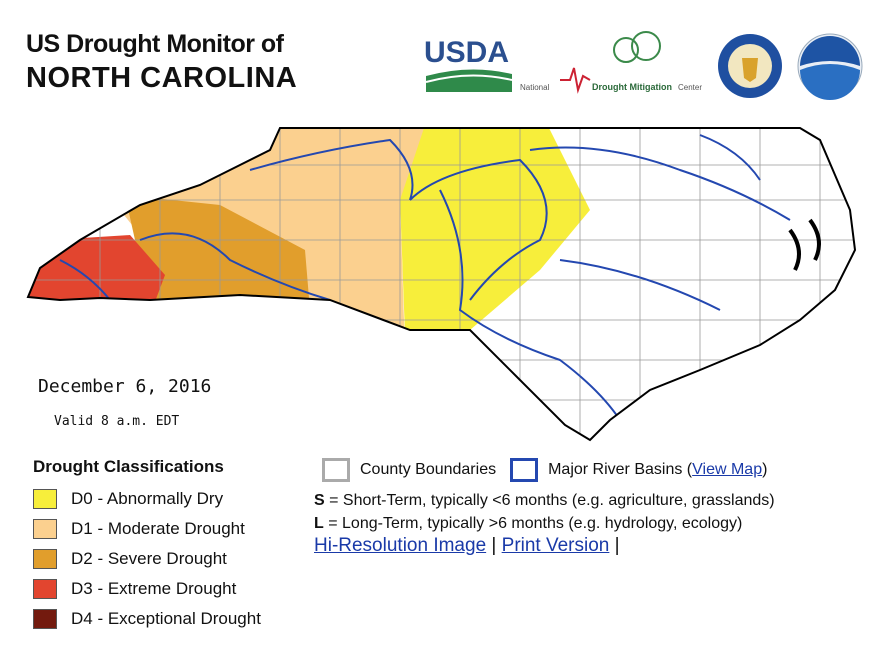  What do you see at coordinates (830, 82) in the screenshot?
I see `noaa-sea` at bounding box center [830, 82].